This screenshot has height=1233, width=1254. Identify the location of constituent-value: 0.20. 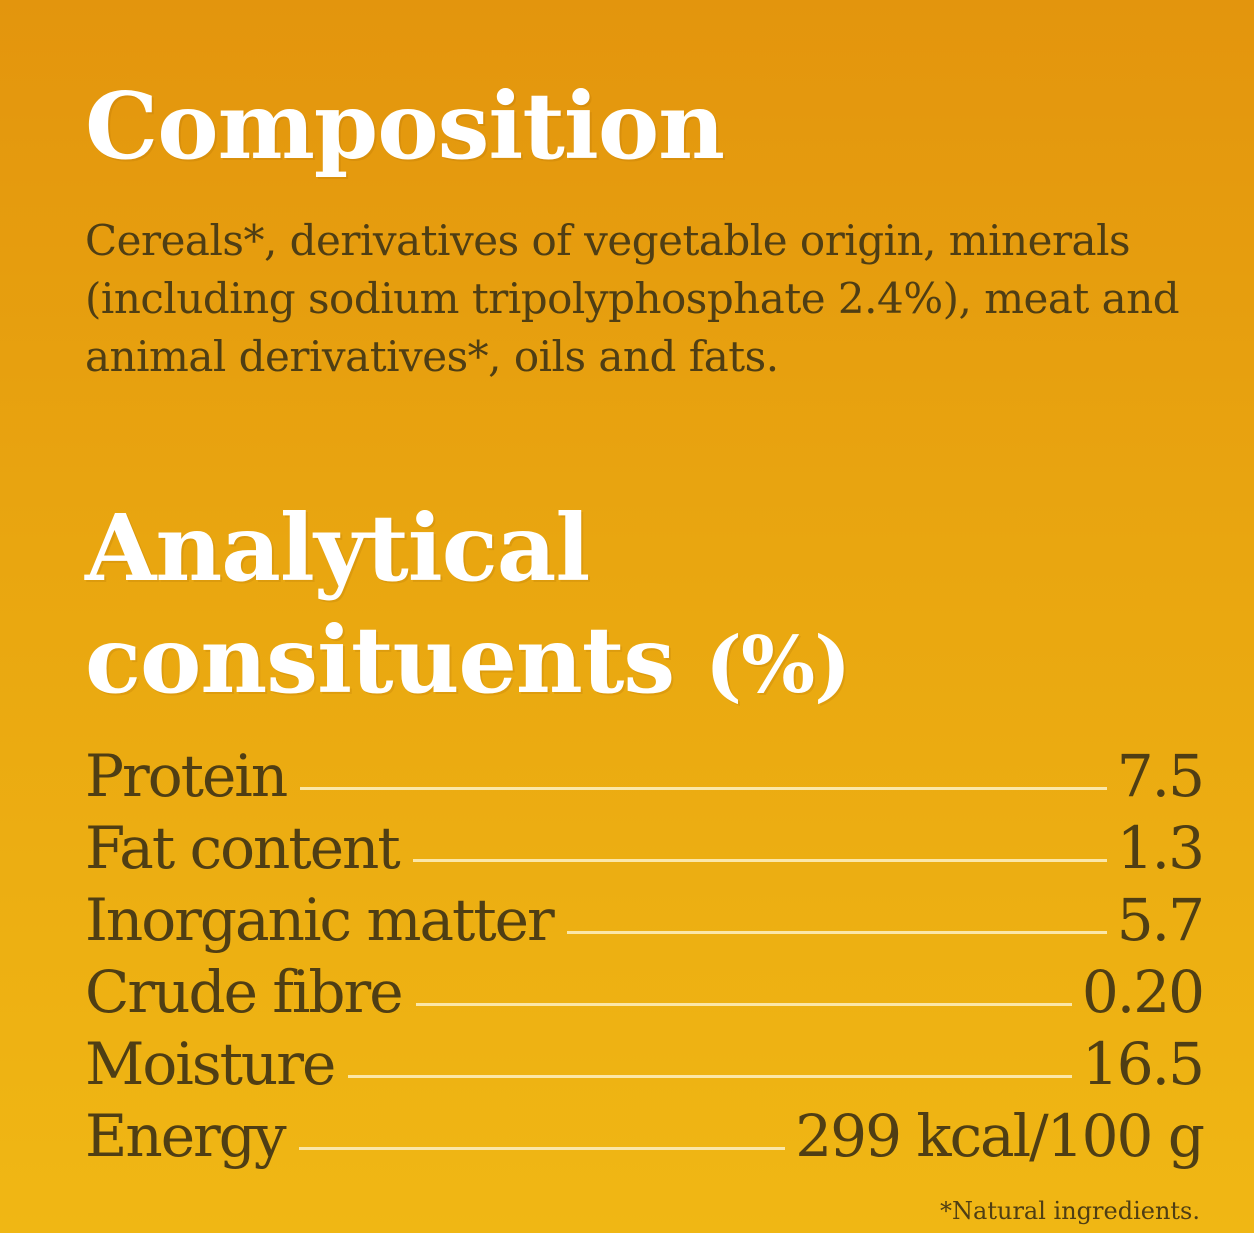
(1143, 992).